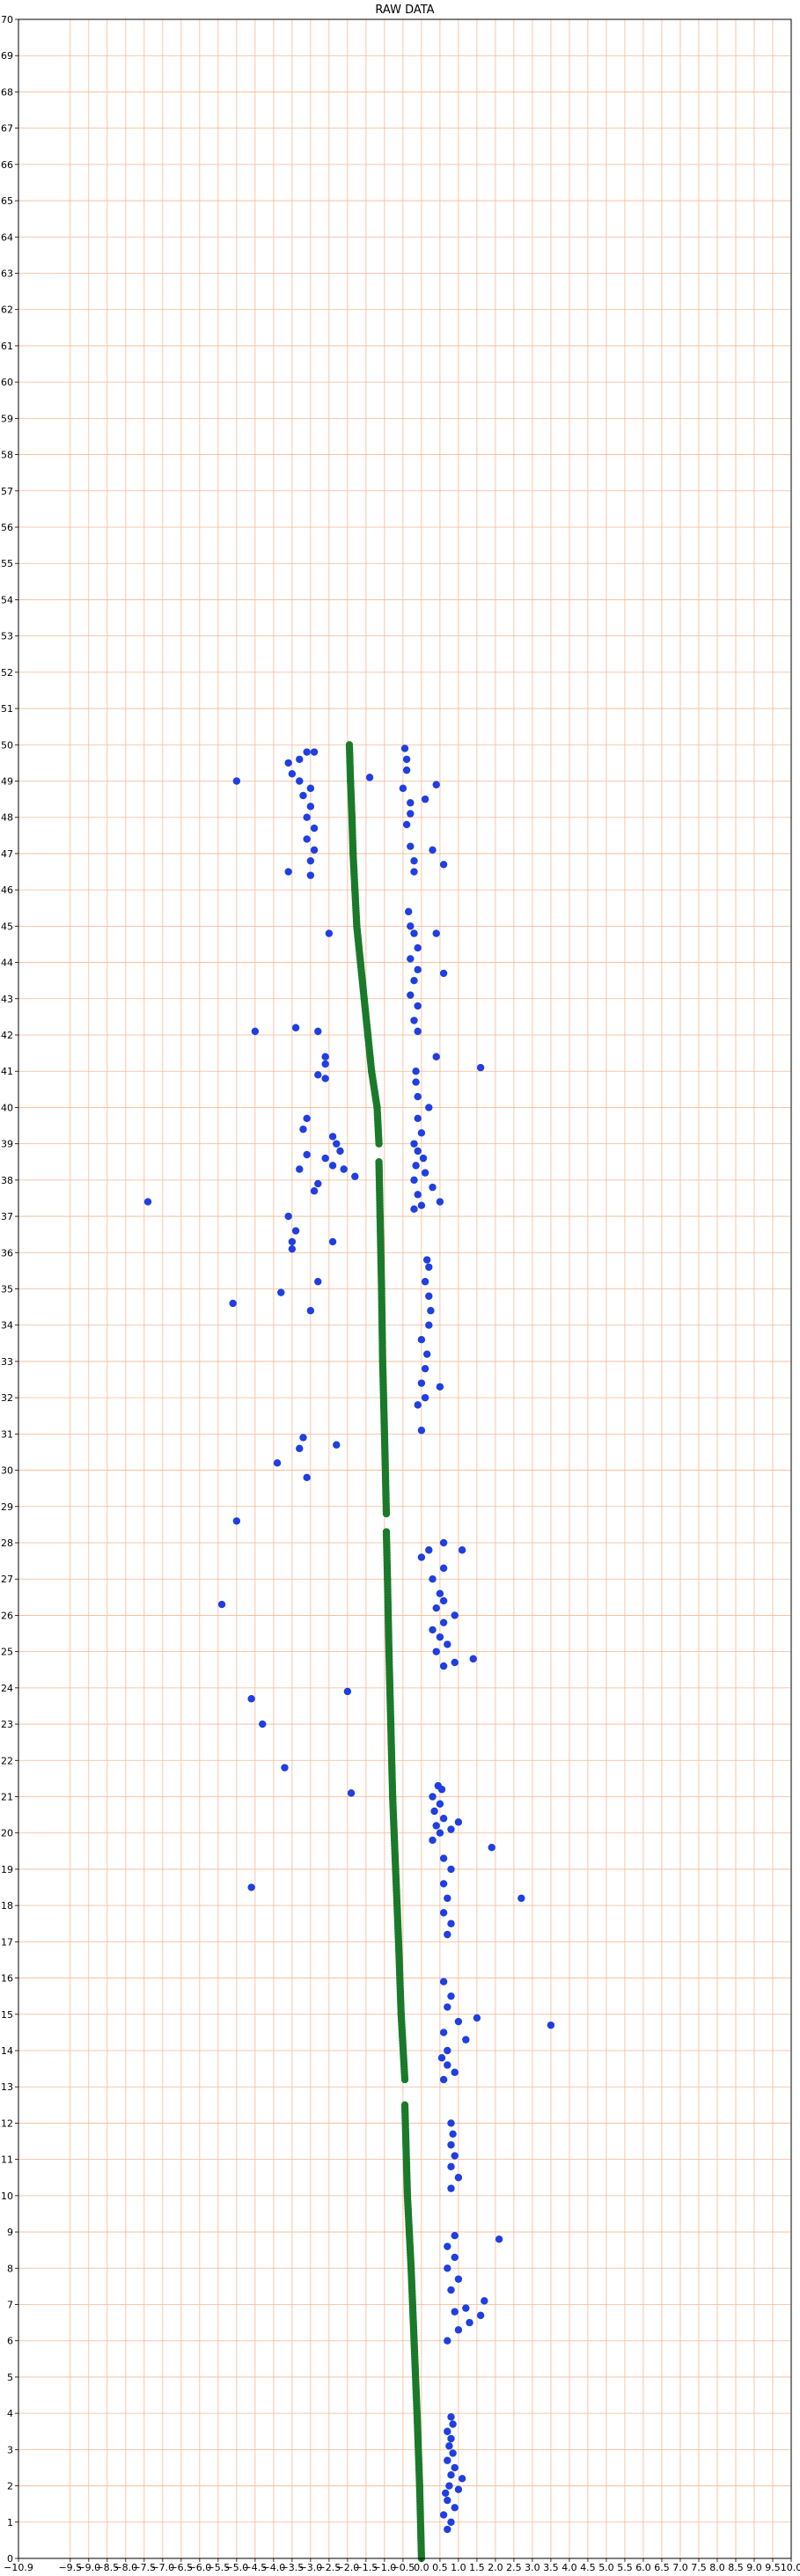 This screenshot has height=2576, width=800. Describe the element at coordinates (7, 709) in the screenshot. I see `y-tick-label: 51` at that location.